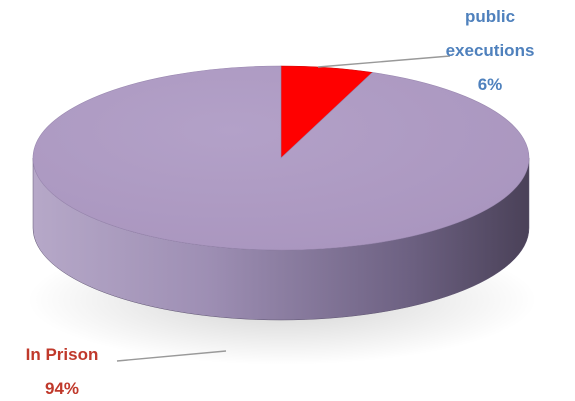 The image size is (575, 401). I want to click on data-label-value-public-executions: 6%, so click(490, 84).